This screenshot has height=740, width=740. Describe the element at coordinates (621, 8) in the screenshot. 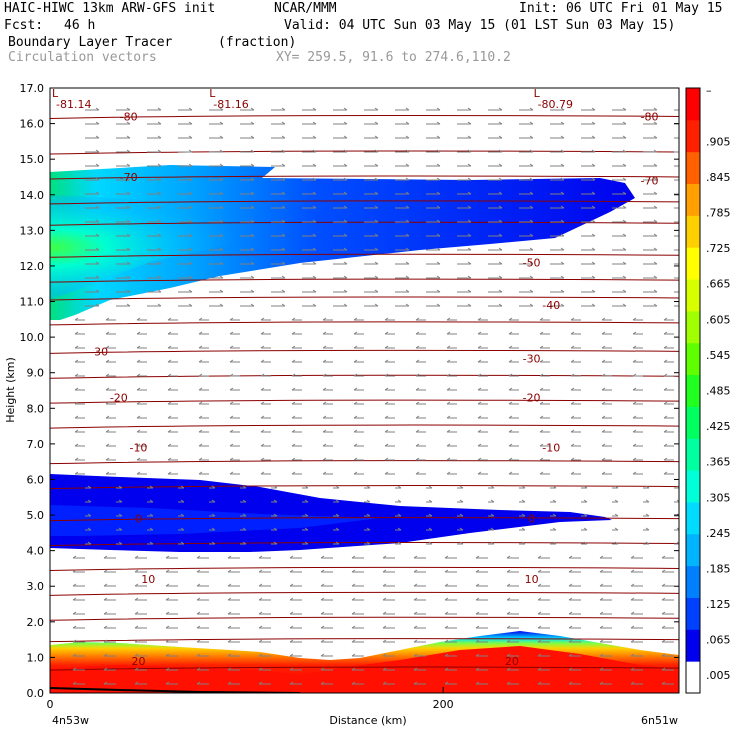

I see `init-time: Init: 06 UTC Fri 01 May 15` at that location.